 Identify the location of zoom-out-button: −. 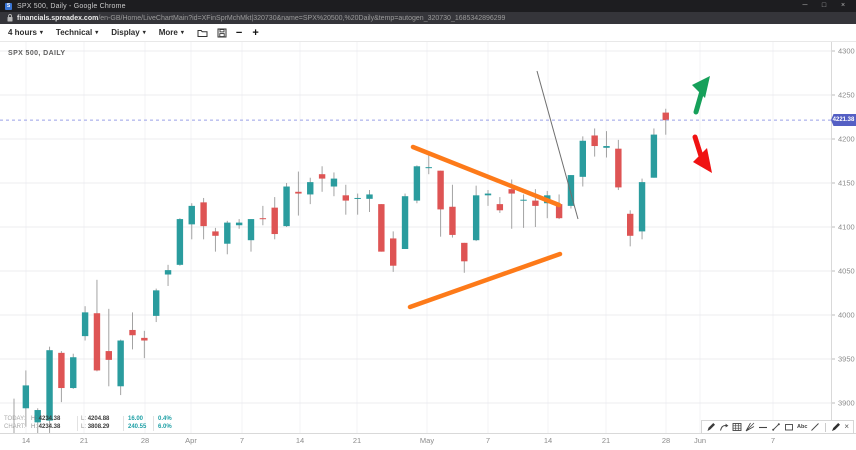
(239, 32).